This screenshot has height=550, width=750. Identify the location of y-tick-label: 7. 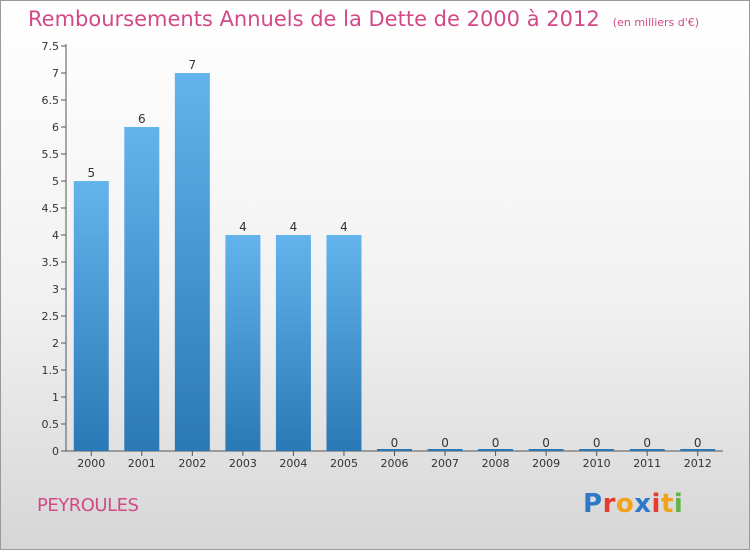
(55, 73).